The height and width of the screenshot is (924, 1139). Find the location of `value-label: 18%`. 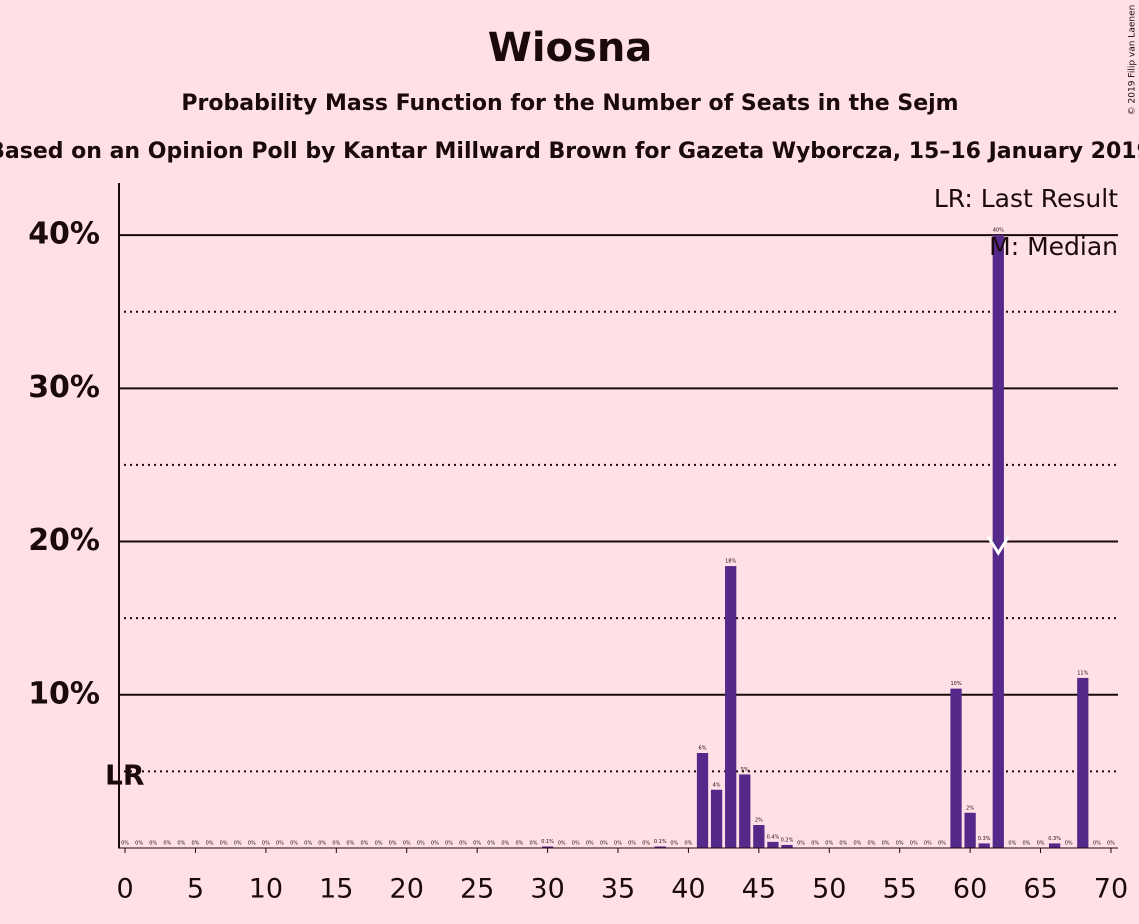

value-label: 18% is located at coordinates (730, 562).